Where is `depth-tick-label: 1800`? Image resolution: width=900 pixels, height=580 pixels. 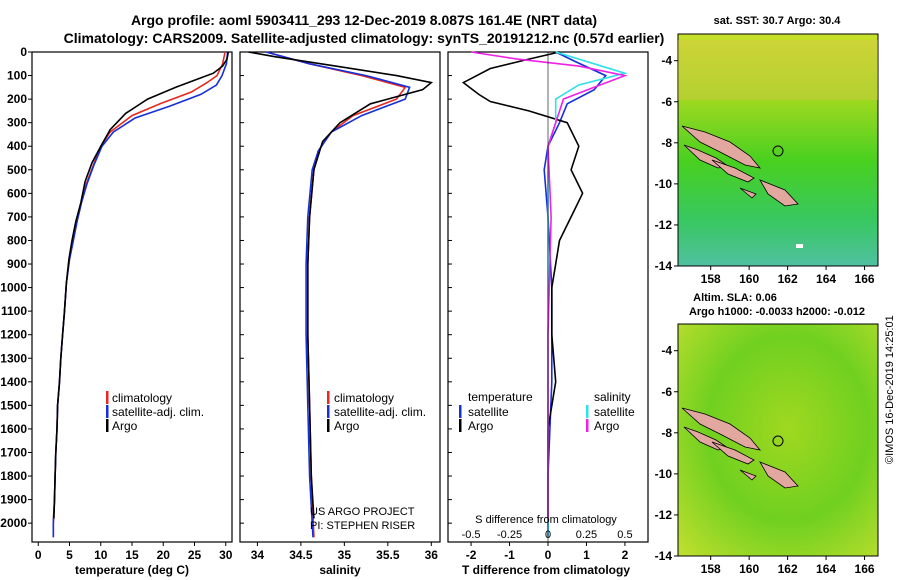 depth-tick-label: 1800 is located at coordinates (13, 476).